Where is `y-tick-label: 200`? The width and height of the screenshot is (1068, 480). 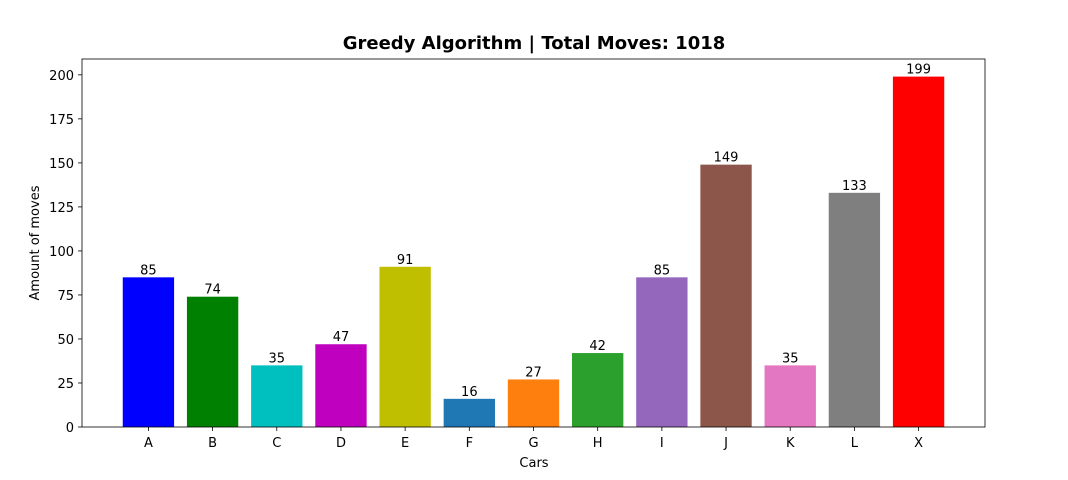 y-tick-label: 200 is located at coordinates (61, 76).